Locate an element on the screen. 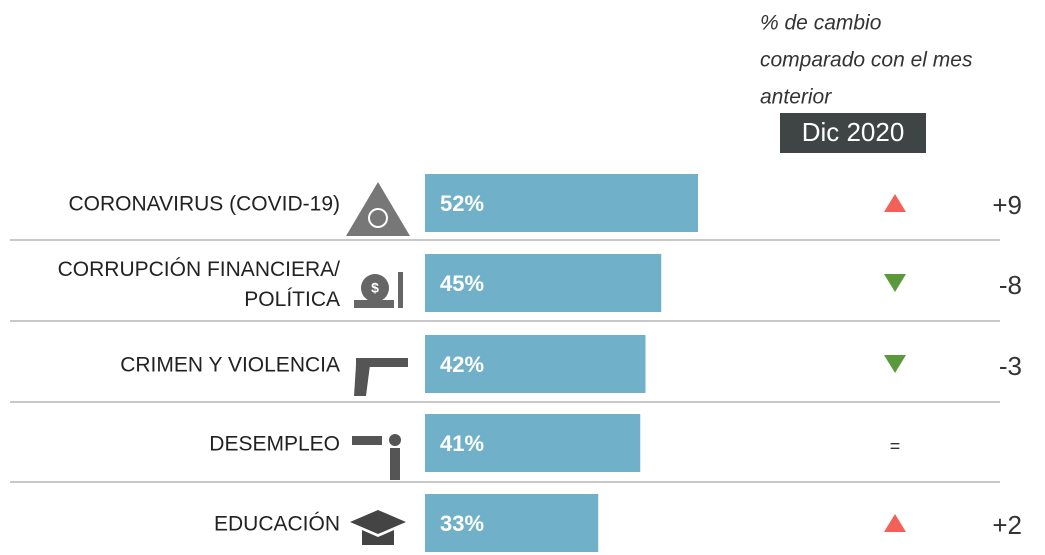 This screenshot has height=555, width=1045. category-label: EDUCACIÓN is located at coordinates (277, 524).